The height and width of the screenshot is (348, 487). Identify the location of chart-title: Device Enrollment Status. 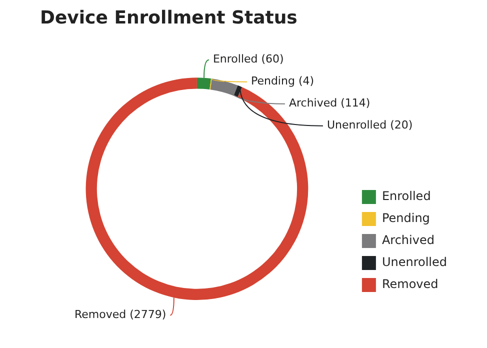
(169, 17).